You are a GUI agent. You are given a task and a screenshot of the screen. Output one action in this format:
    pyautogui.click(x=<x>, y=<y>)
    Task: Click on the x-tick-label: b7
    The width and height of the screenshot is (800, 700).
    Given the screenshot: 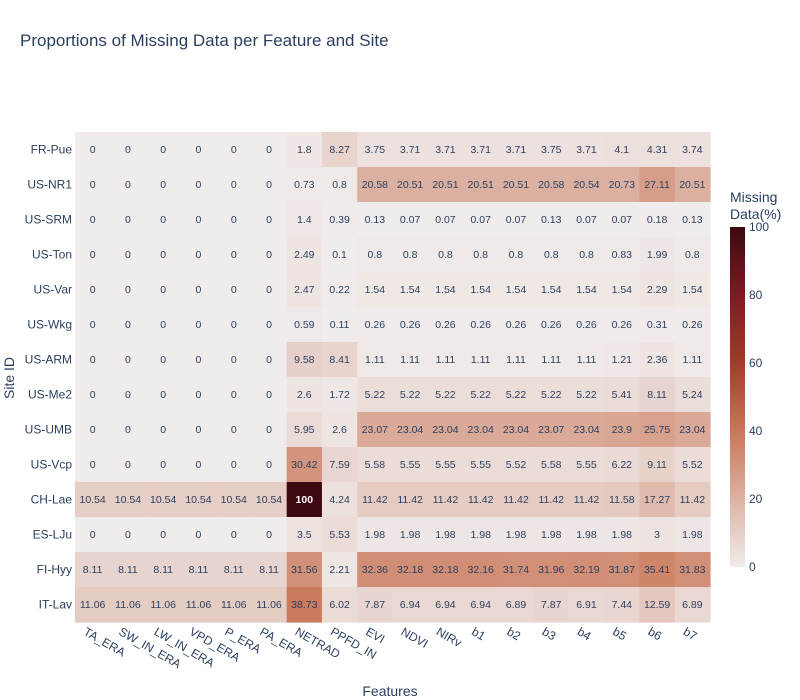 What is the action you would take?
    pyautogui.click(x=690, y=633)
    